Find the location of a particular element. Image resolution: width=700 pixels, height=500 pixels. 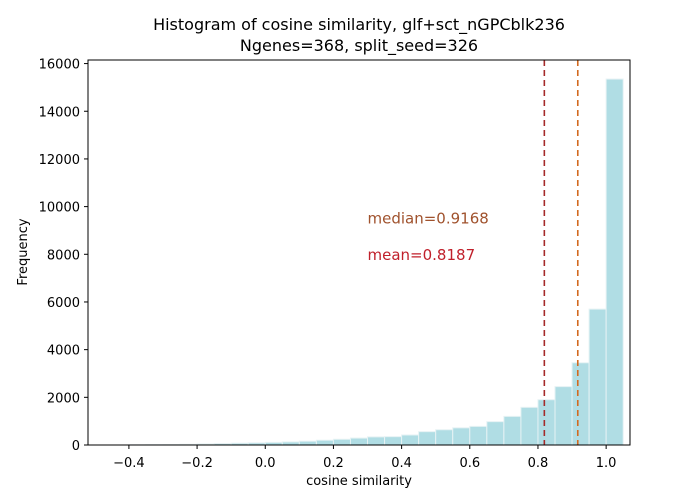

y-tick-label: 8000 is located at coordinates (63, 255).